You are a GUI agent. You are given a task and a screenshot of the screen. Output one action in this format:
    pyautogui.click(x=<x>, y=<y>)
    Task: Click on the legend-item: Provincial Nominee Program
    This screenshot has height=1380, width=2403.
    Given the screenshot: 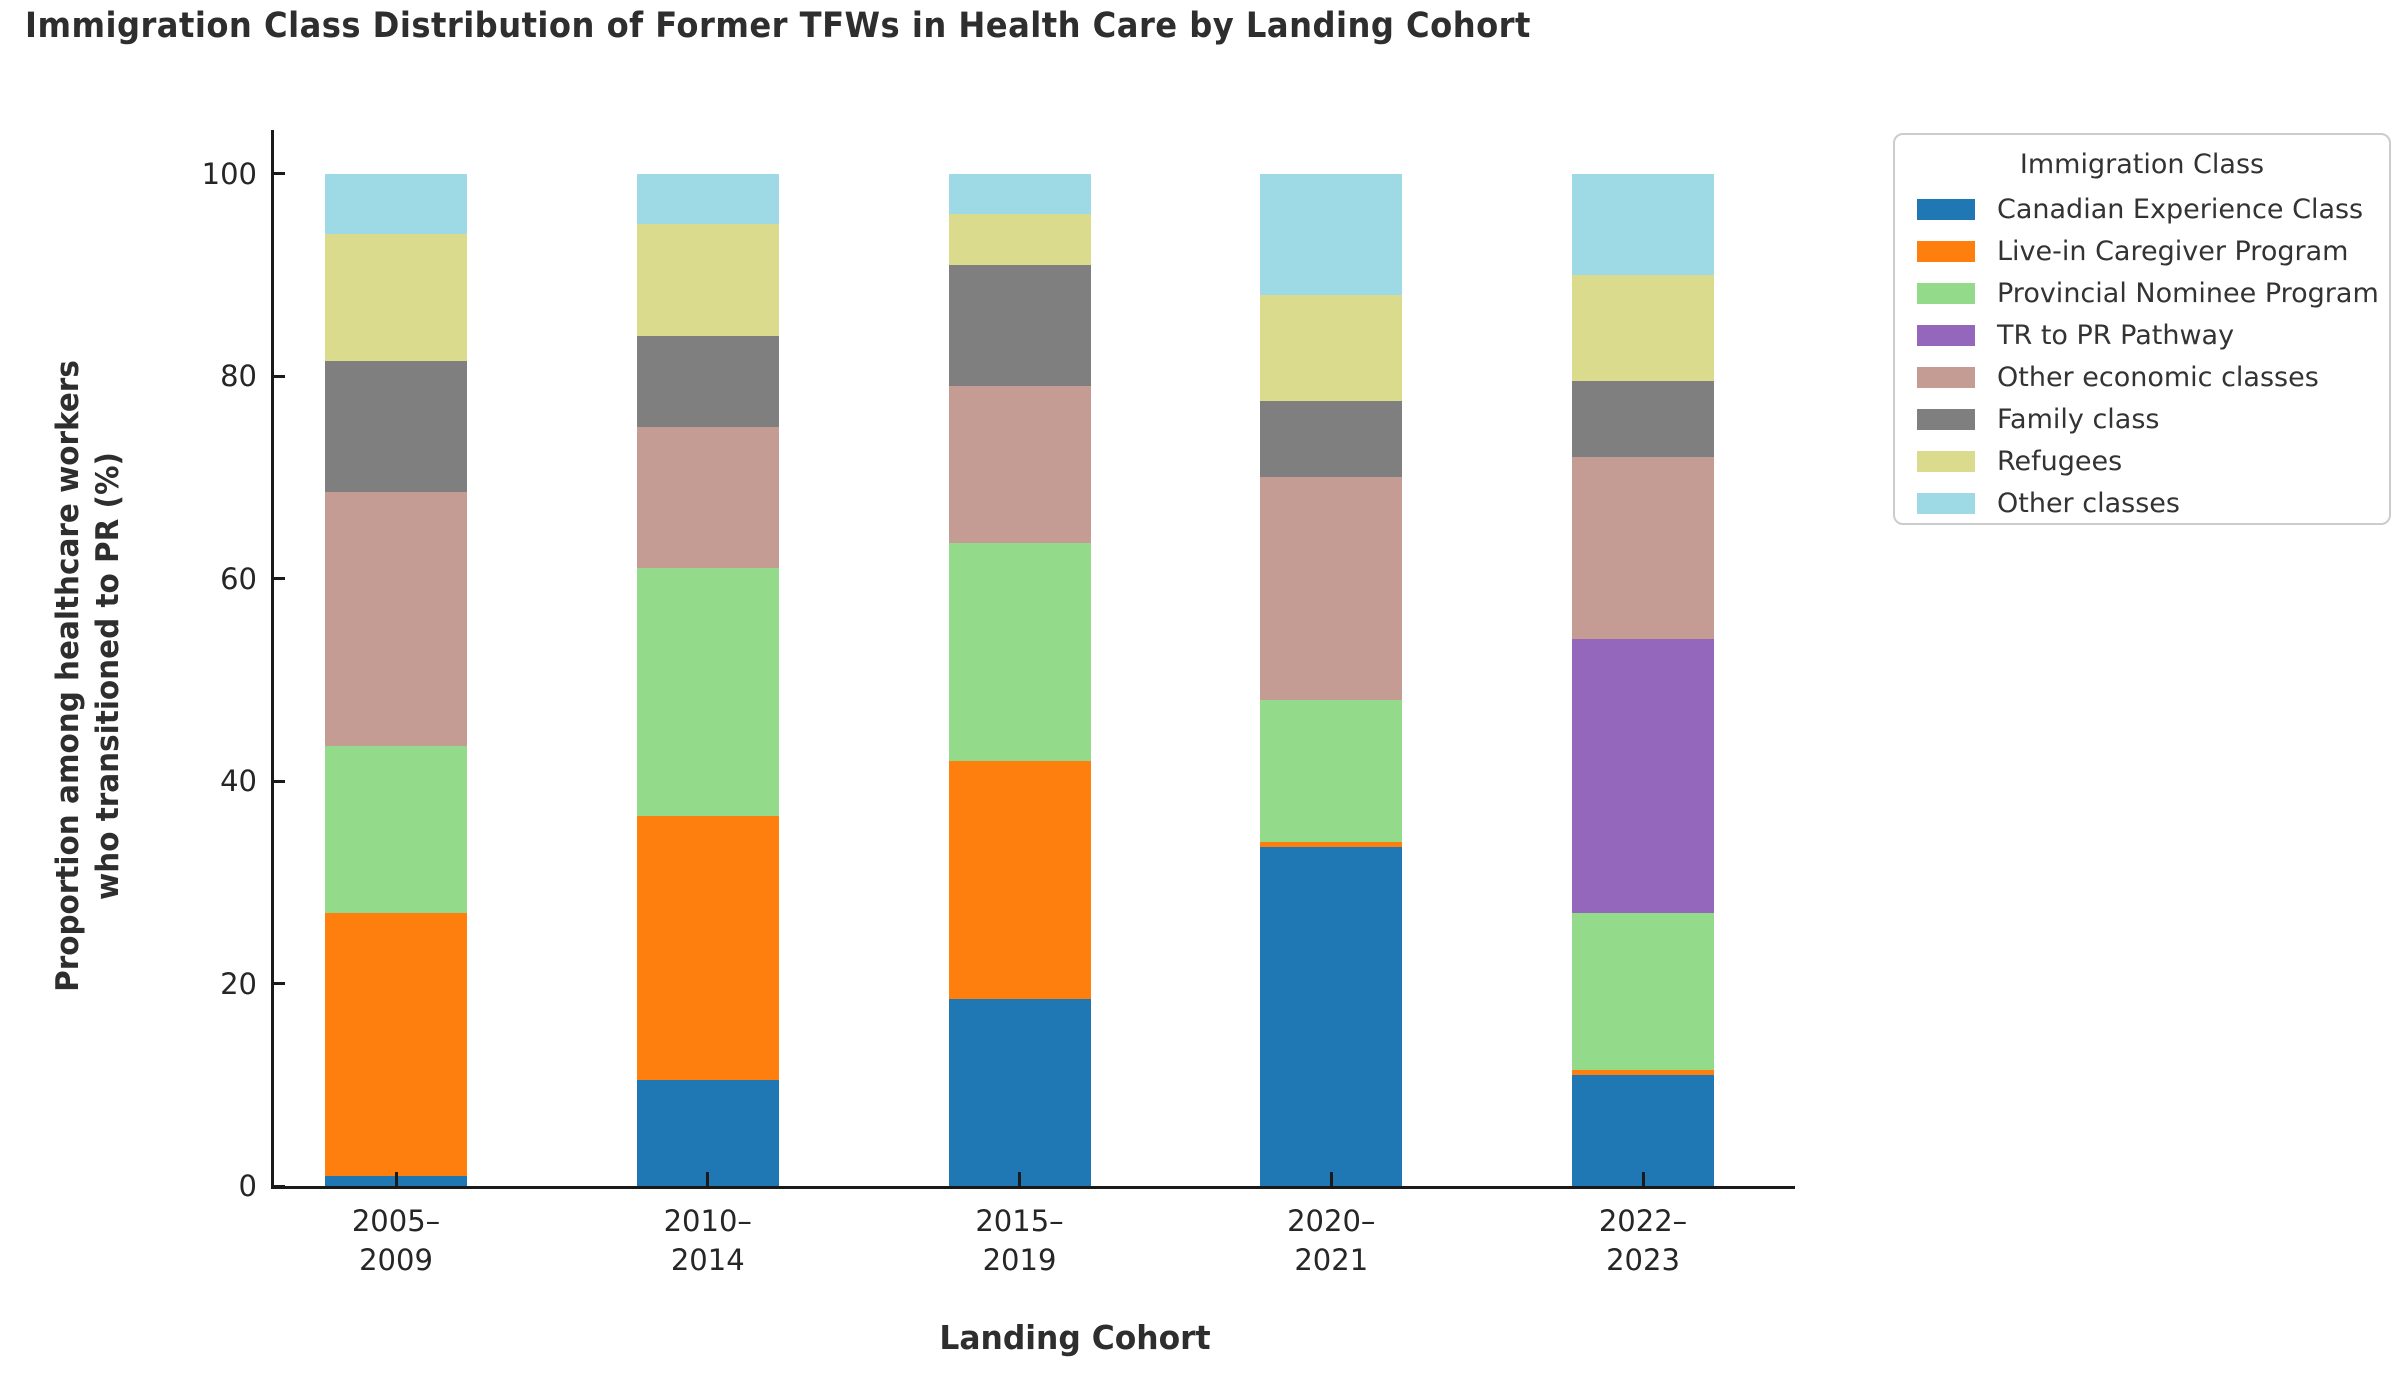 What is the action you would take?
    pyautogui.click(x=2142, y=293)
    